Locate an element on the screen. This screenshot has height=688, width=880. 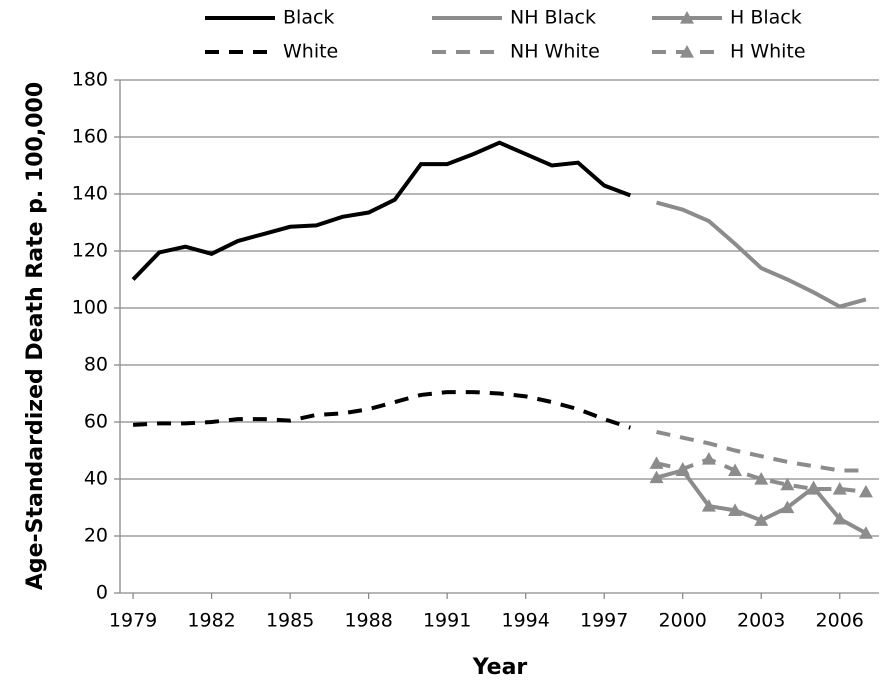
y-tick-label: 120 is located at coordinates (90, 251).